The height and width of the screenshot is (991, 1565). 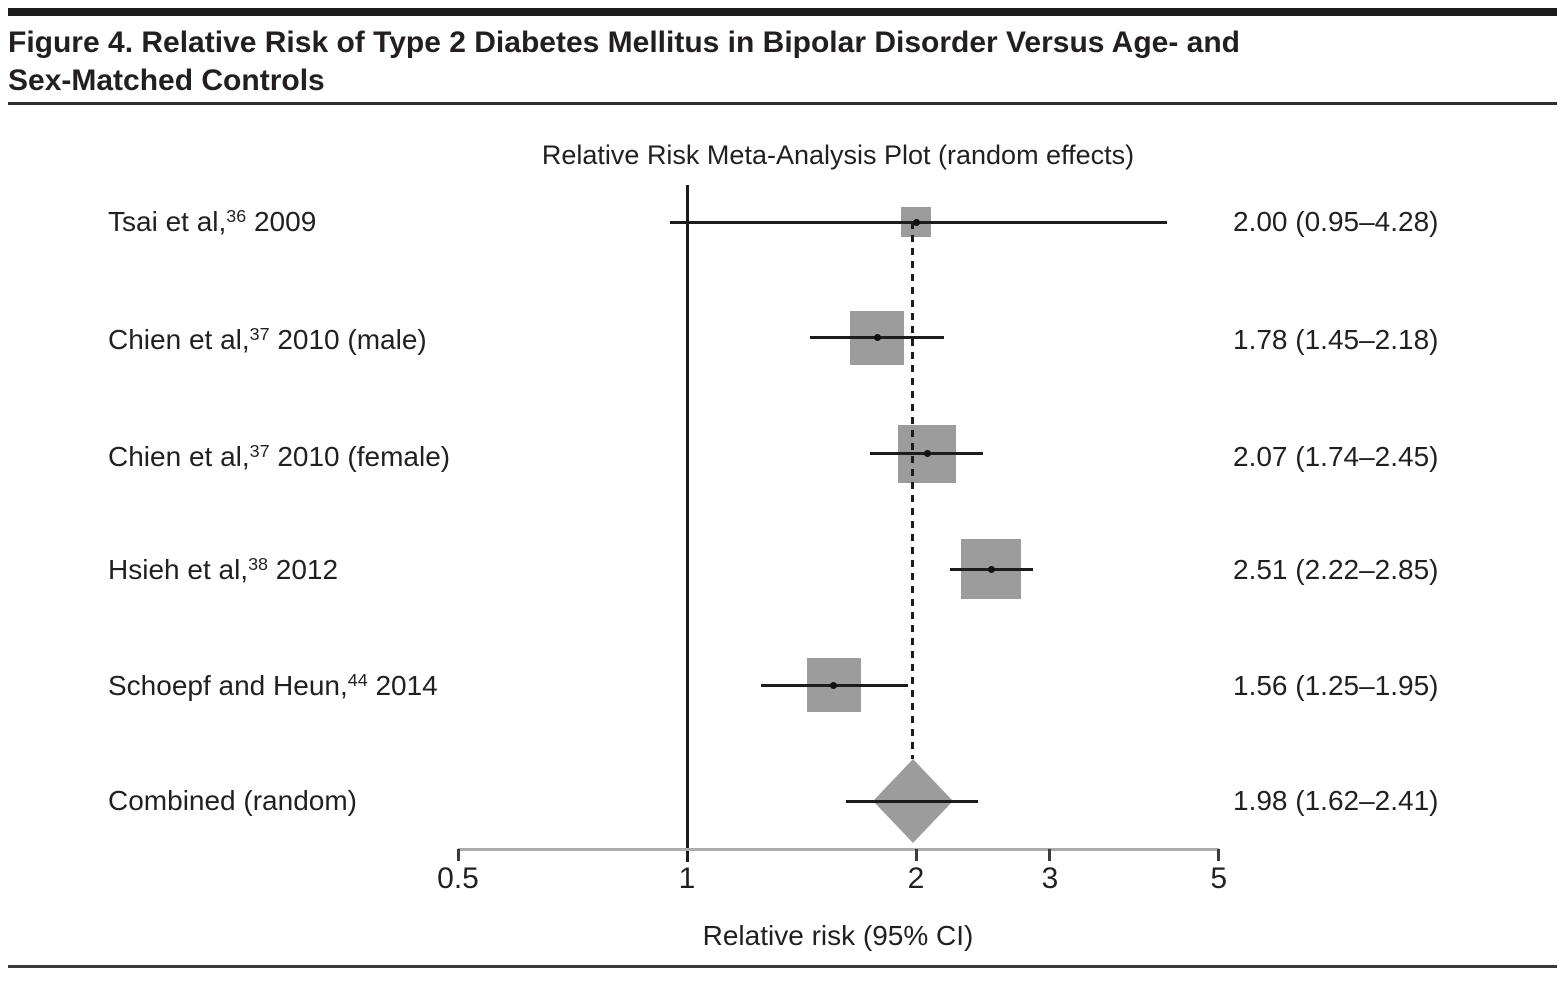 I want to click on axis-tick-label: 3, so click(x=1050, y=878).